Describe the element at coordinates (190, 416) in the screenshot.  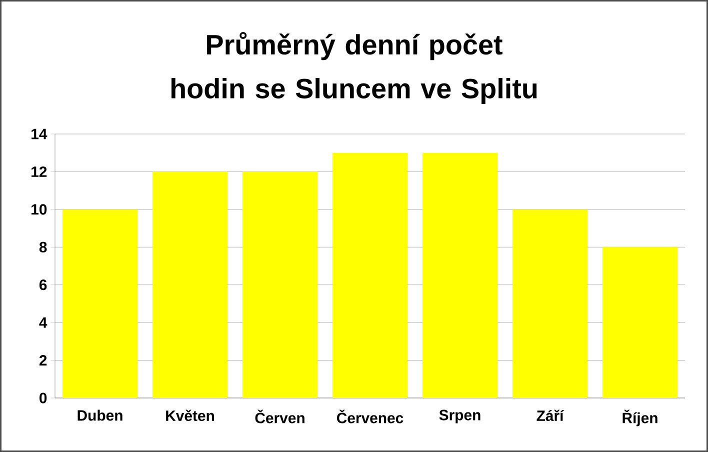
I see `x-tick-label: Květen` at that location.